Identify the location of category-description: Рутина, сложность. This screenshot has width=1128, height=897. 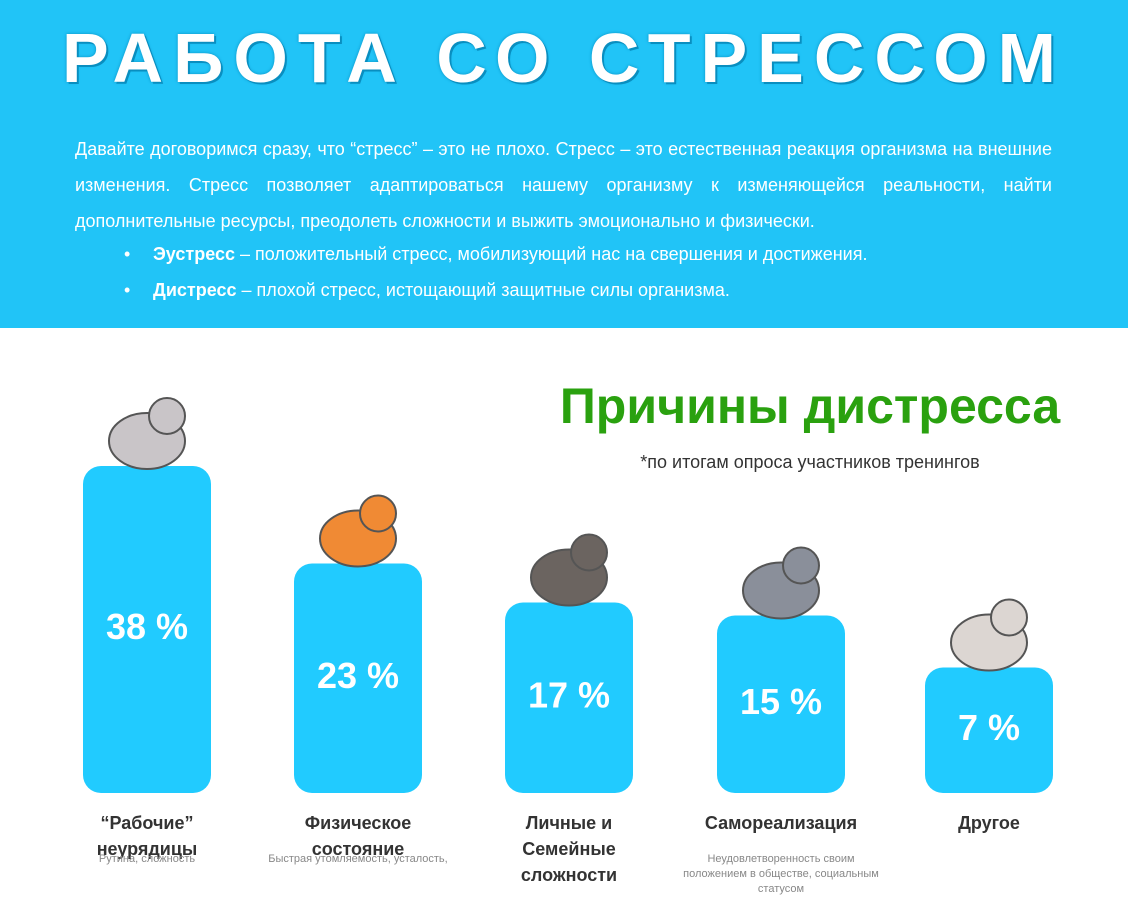
(147, 859).